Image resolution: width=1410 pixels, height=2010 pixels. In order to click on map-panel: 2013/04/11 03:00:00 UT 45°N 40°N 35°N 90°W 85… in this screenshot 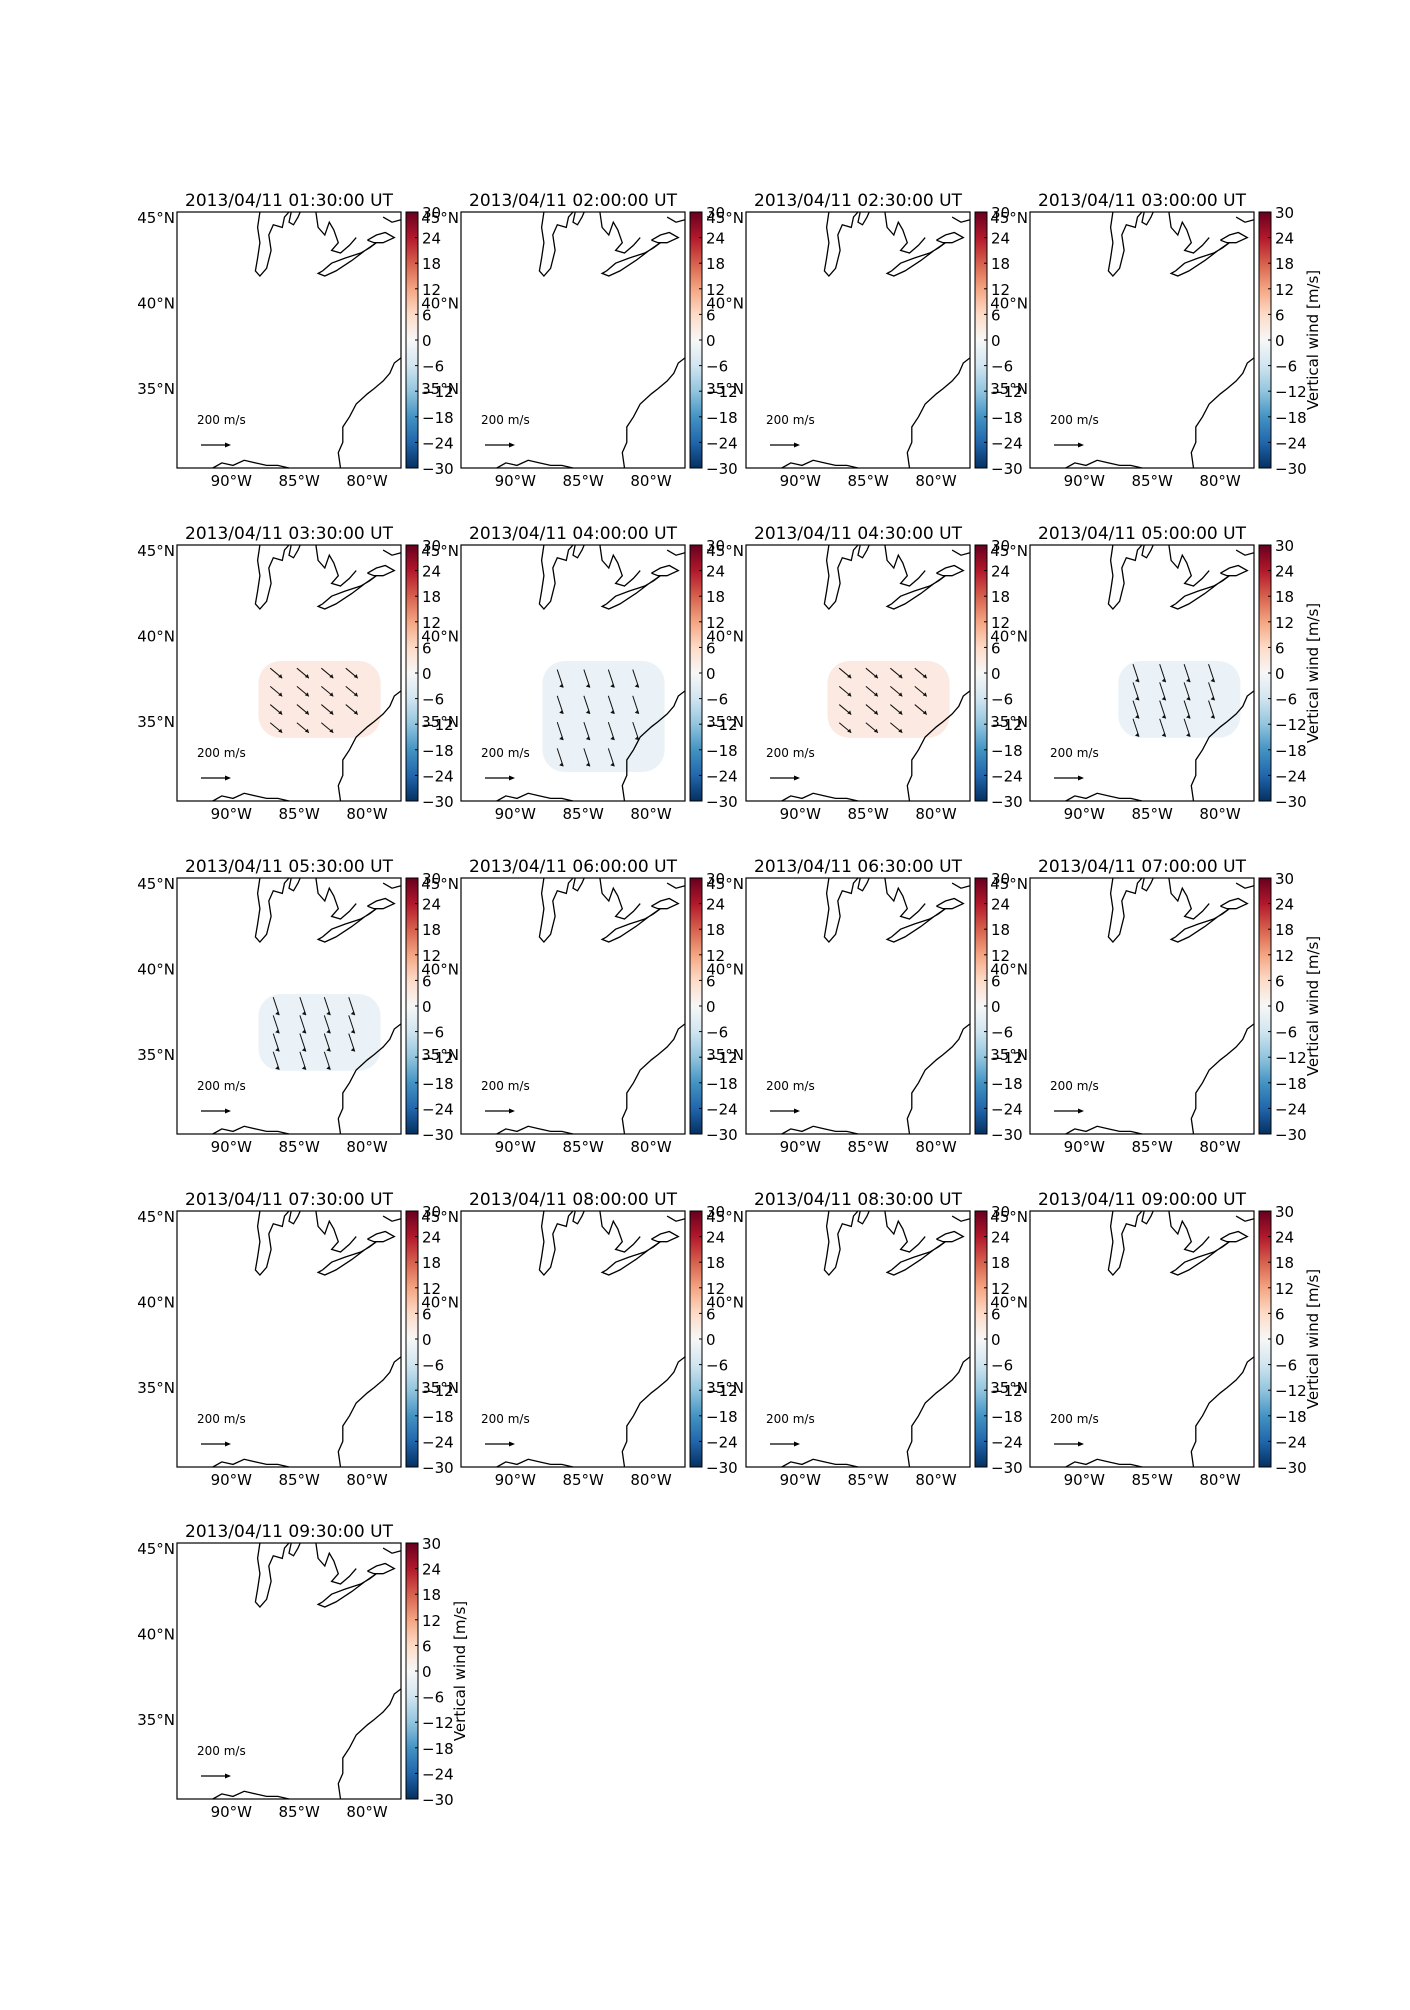, I will do `click(1156, 340)`.